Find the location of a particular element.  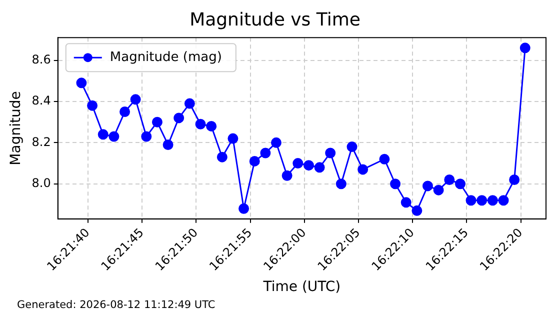

y-tick-label: 8.2 is located at coordinates (41, 141).